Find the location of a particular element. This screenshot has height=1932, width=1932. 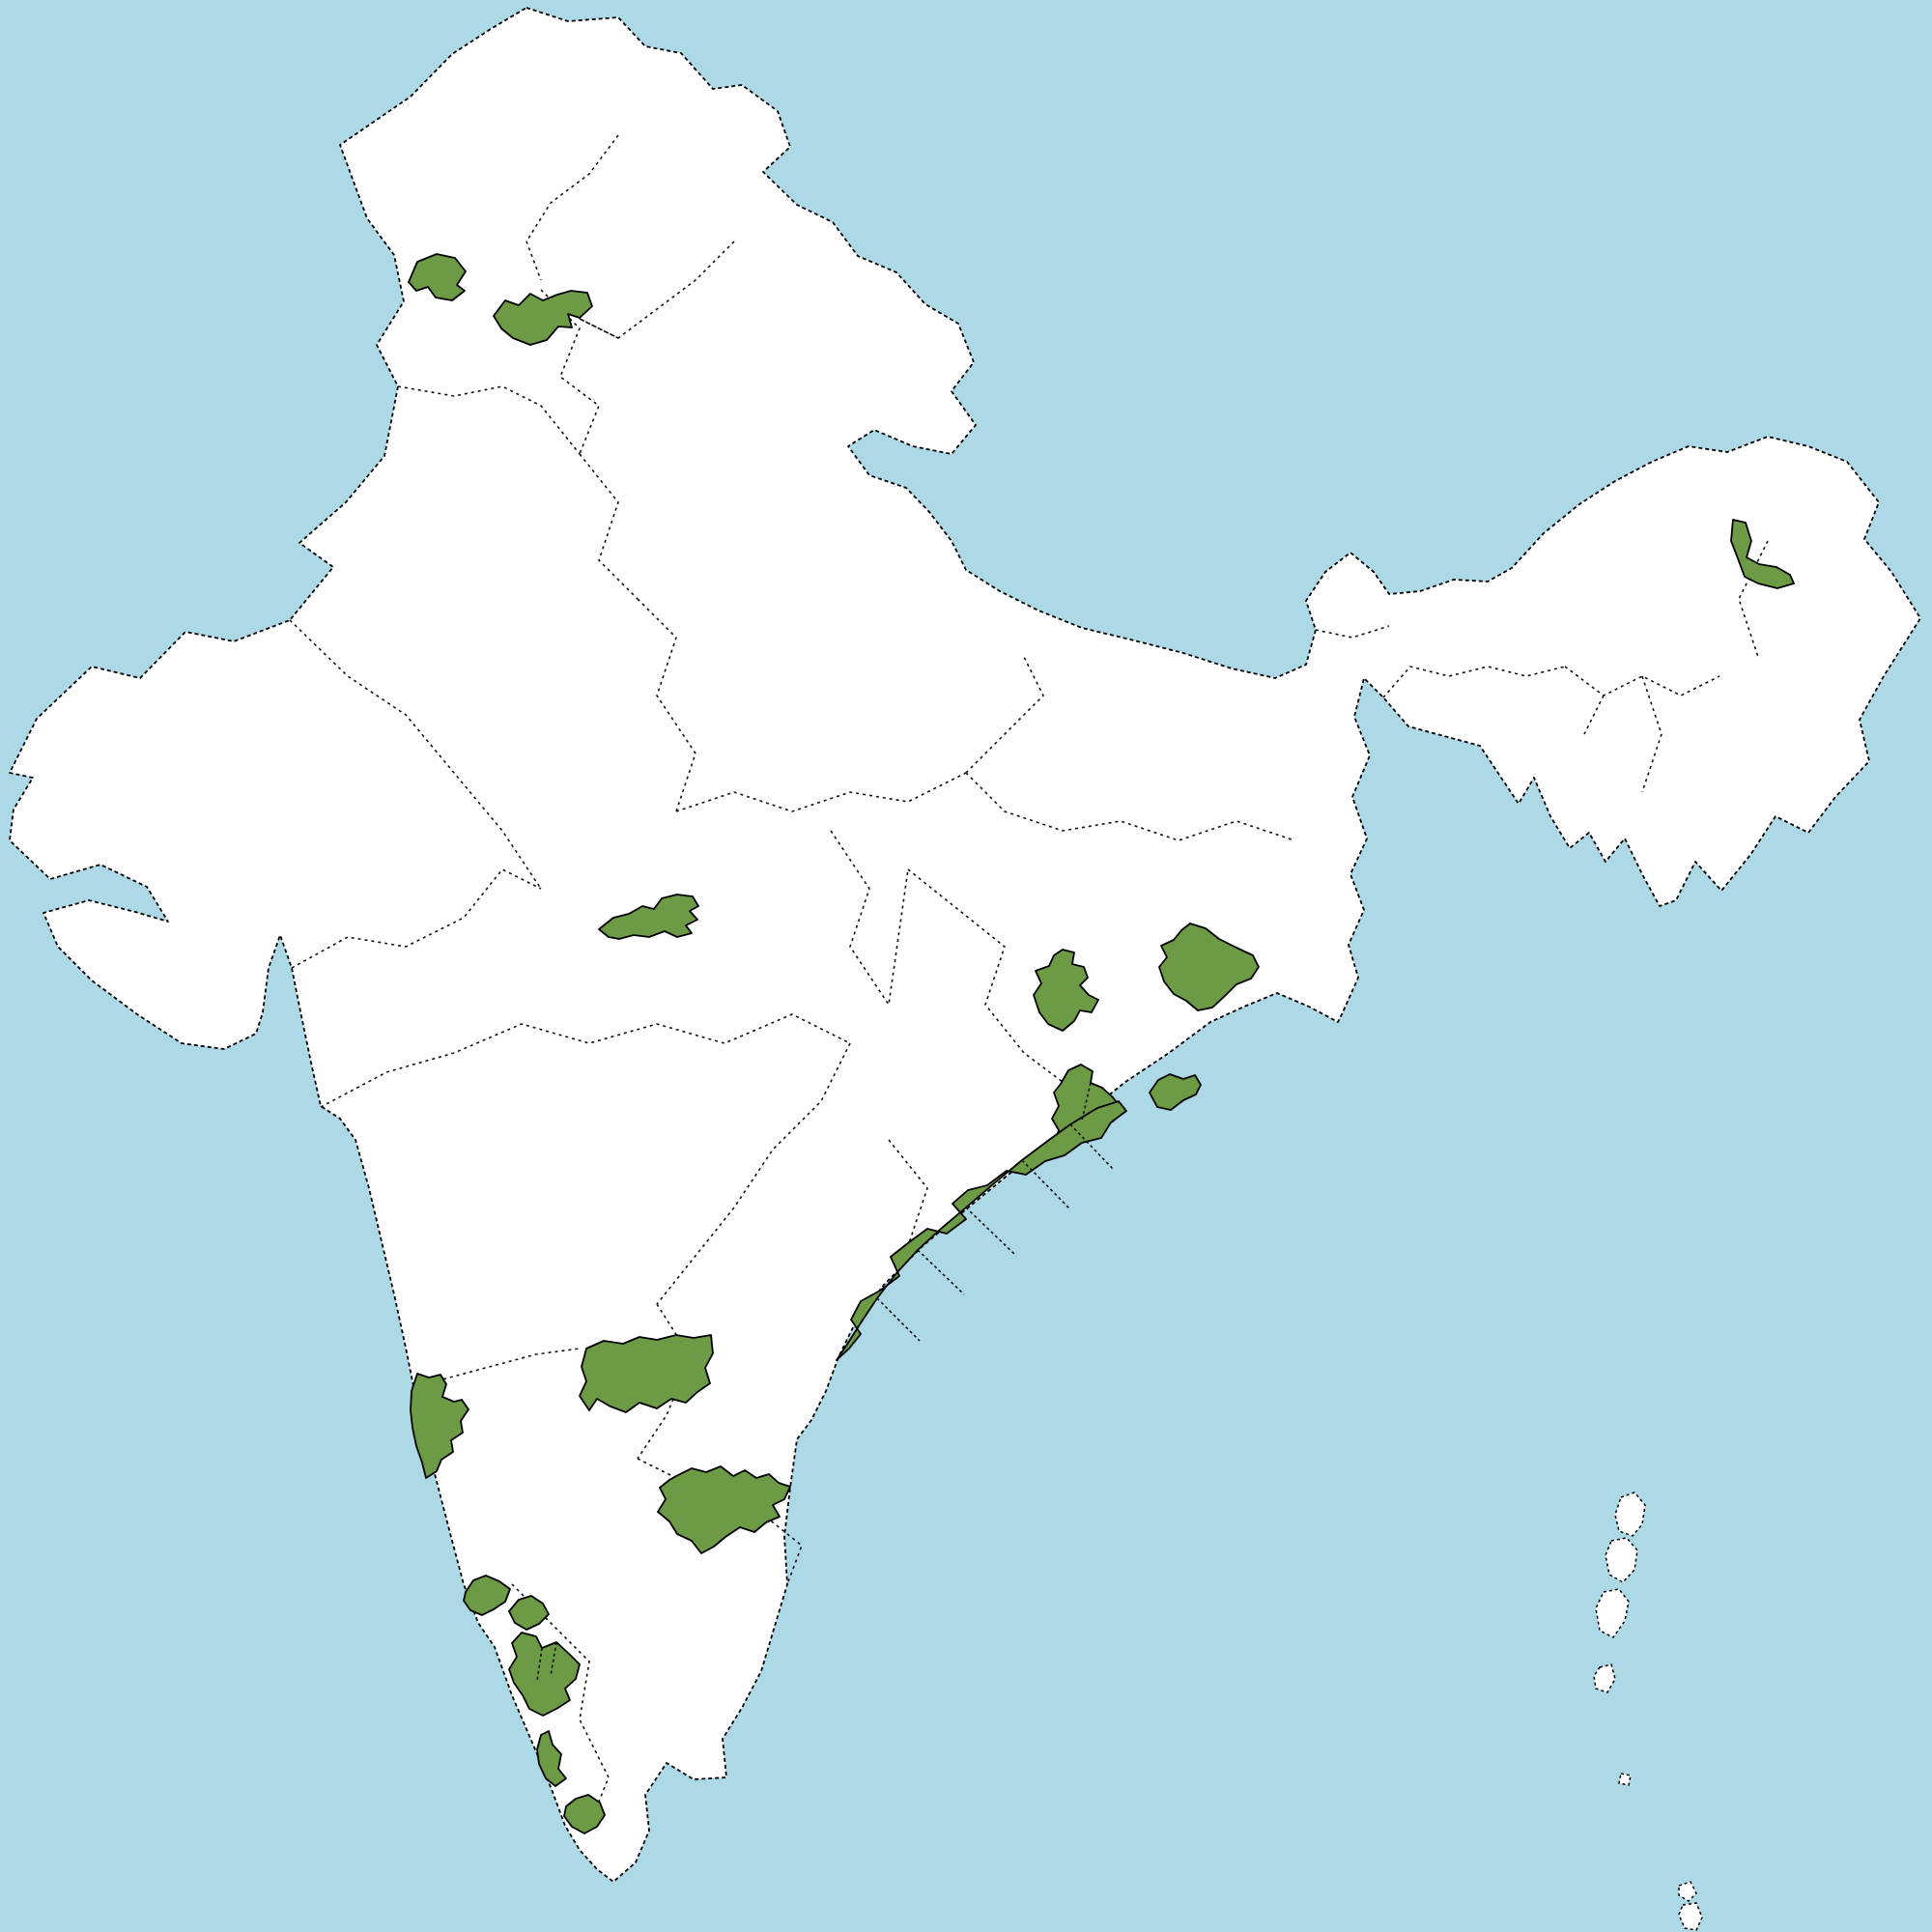

district-odisha-coastal-east is located at coordinates (1175, 1092).